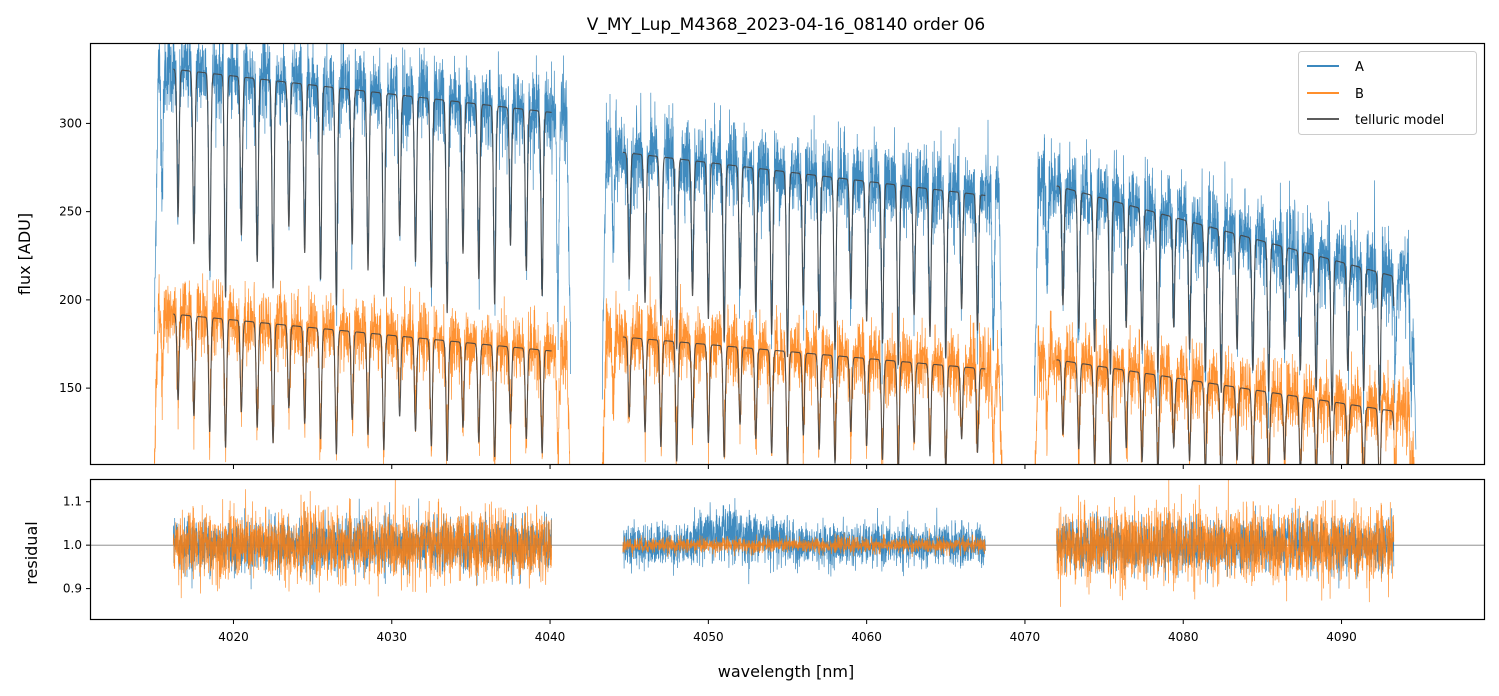 This screenshot has width=1499, height=696. Describe the element at coordinates (391, 637) in the screenshot. I see `x-tick-label: 4030` at that location.